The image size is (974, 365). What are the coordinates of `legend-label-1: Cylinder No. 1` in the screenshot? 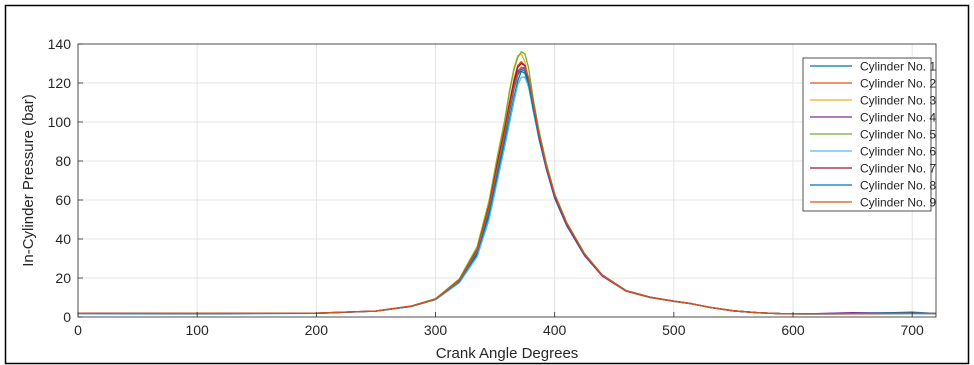 It's located at (898, 67).